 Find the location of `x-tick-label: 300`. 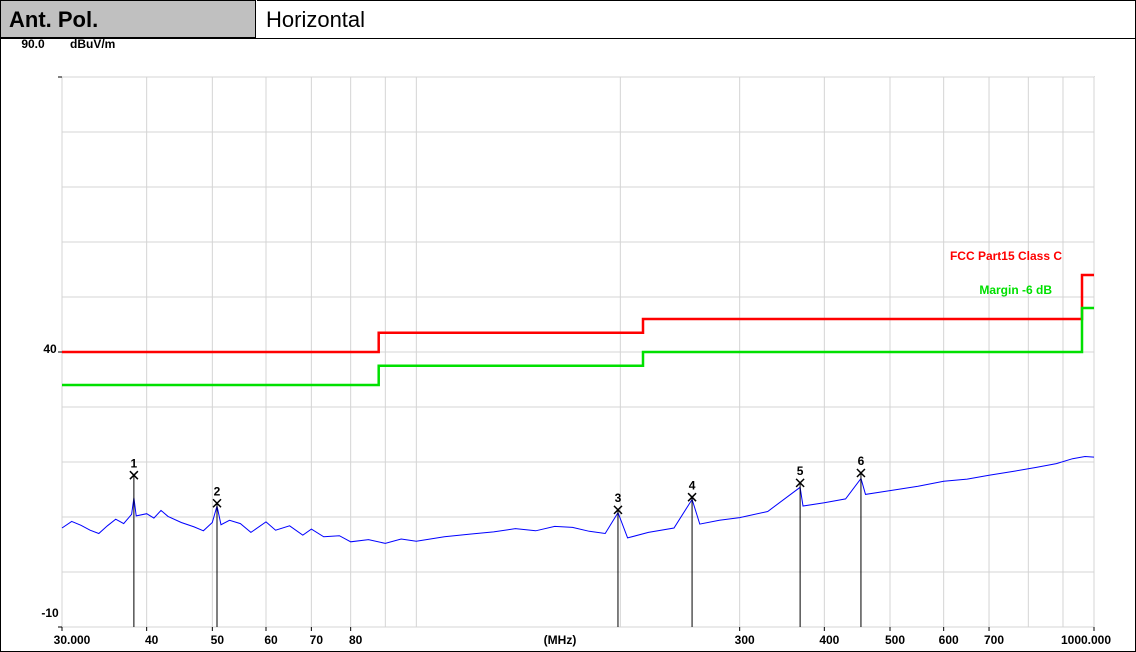

x-tick-label: 300 is located at coordinates (745, 640).